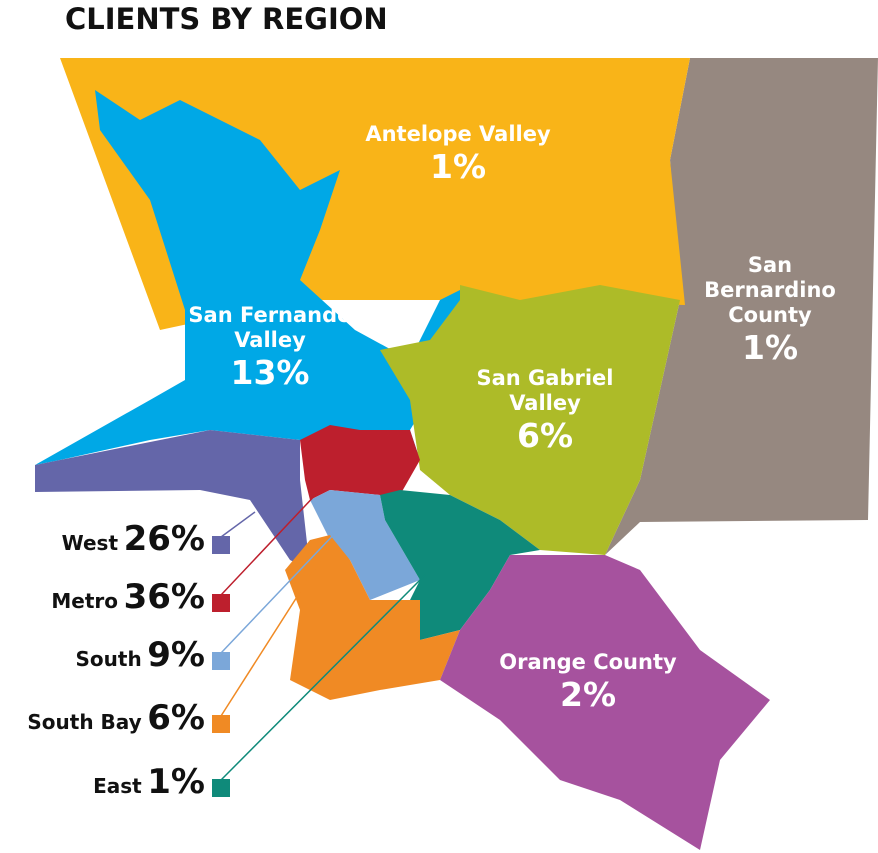 Image resolution: width=878 pixels, height=853 pixels. I want to click on region-value: 13%, so click(270, 372).